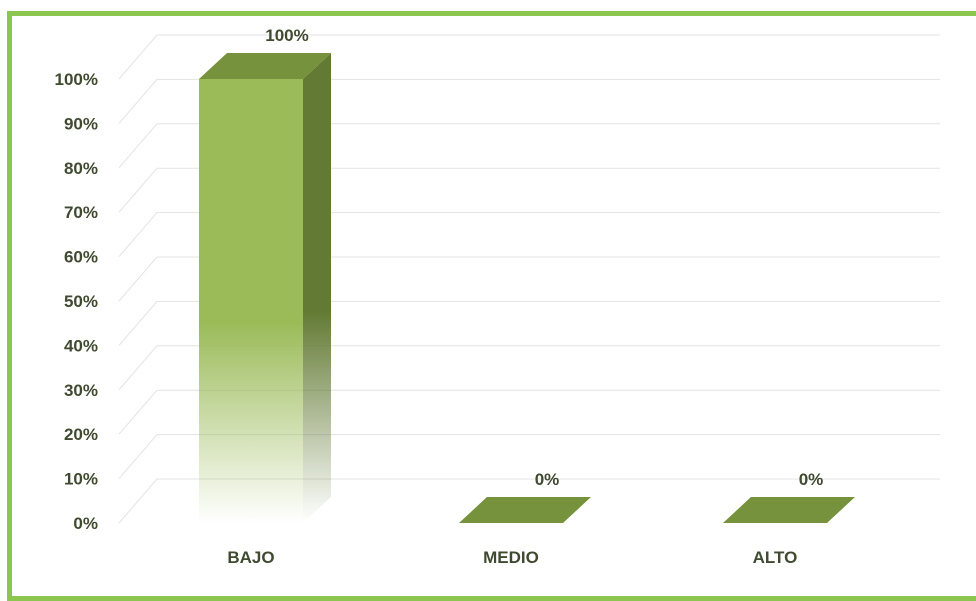 The width and height of the screenshot is (976, 601). What do you see at coordinates (81, 123) in the screenshot?
I see `y-tick-label: 90%` at bounding box center [81, 123].